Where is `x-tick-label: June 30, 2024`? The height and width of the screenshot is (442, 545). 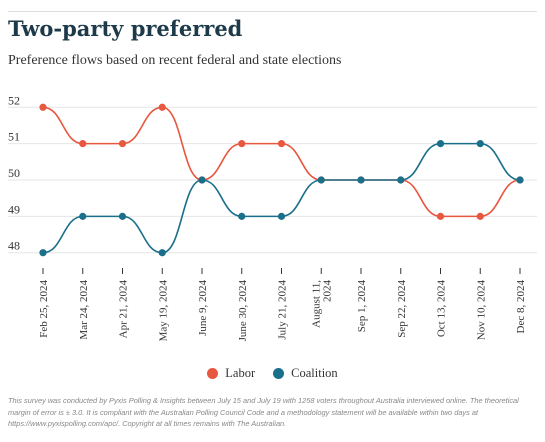
x-tick-label: June 30, 2024 is located at coordinates (243, 311).